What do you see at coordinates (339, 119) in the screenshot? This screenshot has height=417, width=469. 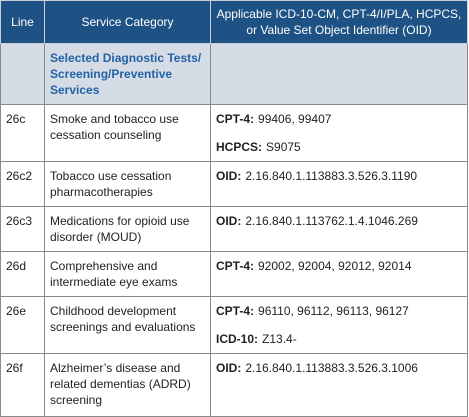 I see `code-entry: CPT-4: 99406, 99407` at bounding box center [339, 119].